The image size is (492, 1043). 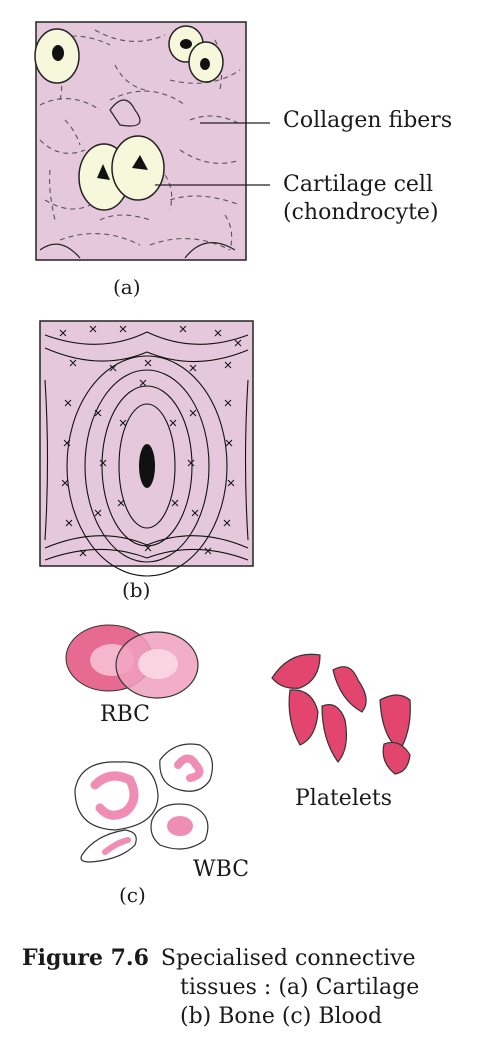 What do you see at coordinates (136, 590) in the screenshot?
I see `panel-b-sublabel: (b)` at bounding box center [136, 590].